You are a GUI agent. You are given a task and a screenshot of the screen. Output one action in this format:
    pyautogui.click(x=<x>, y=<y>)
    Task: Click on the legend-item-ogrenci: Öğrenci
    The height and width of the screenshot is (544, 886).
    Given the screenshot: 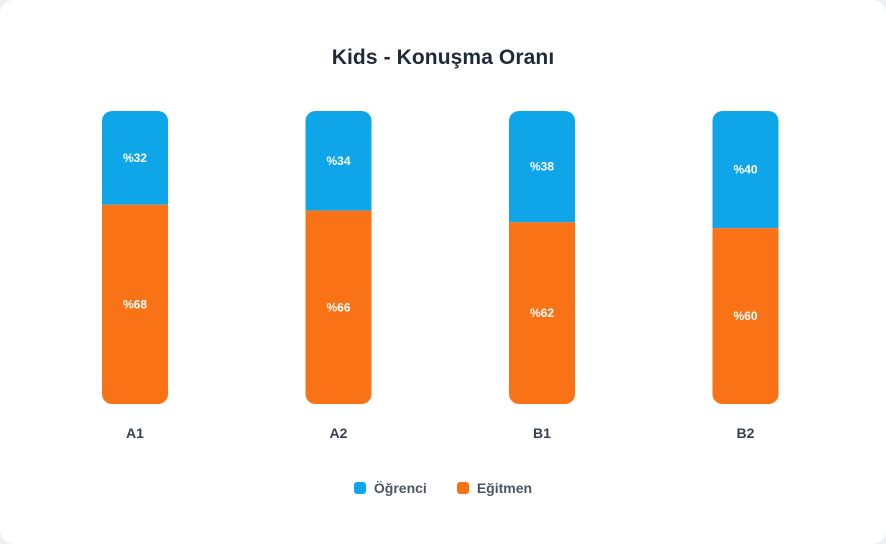 What is the action you would take?
    pyautogui.click(x=390, y=488)
    